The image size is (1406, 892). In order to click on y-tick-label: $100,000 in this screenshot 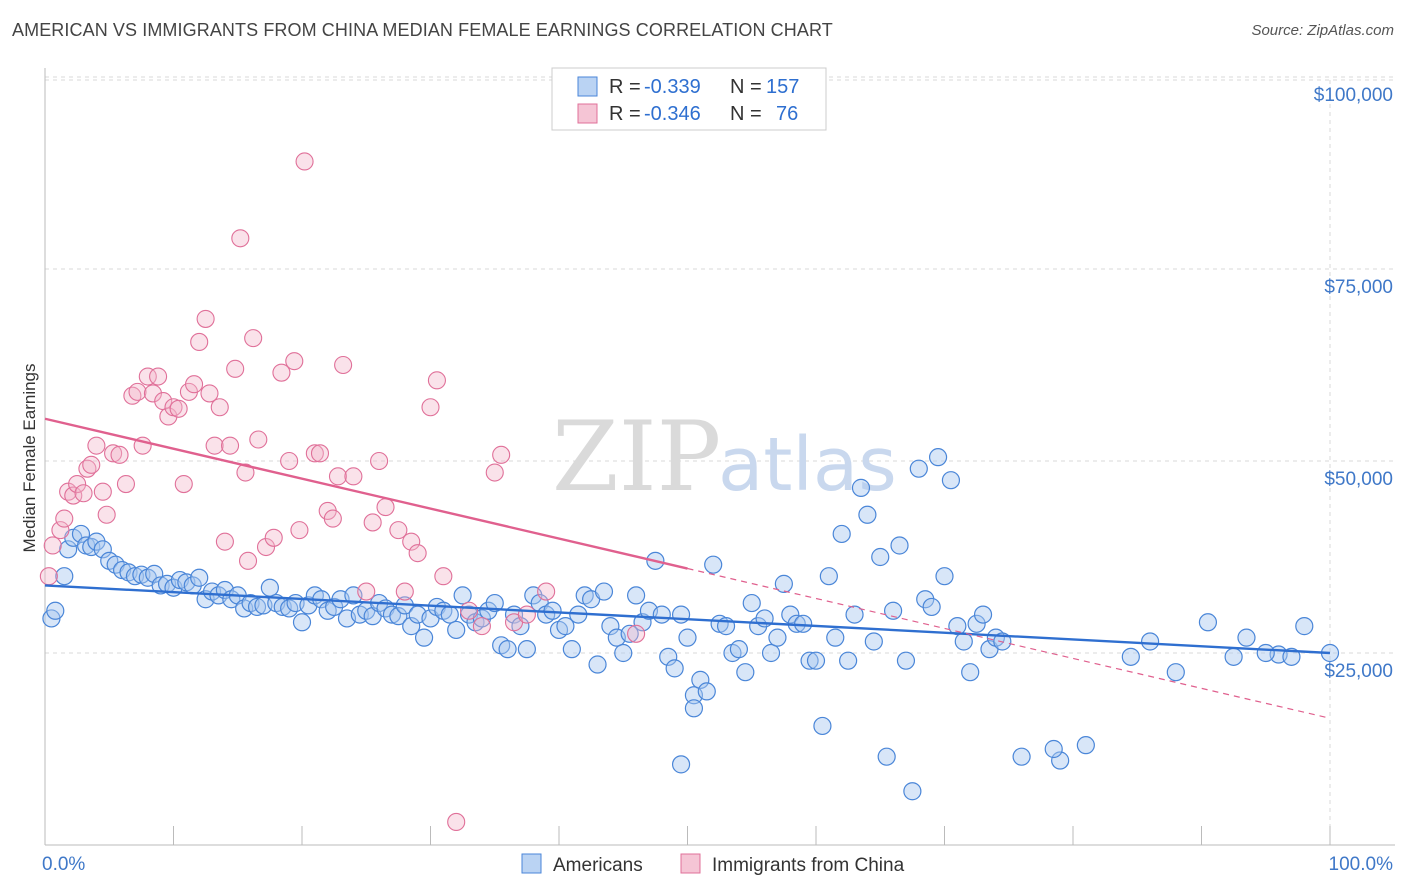, I will do `click(1353, 95)`.